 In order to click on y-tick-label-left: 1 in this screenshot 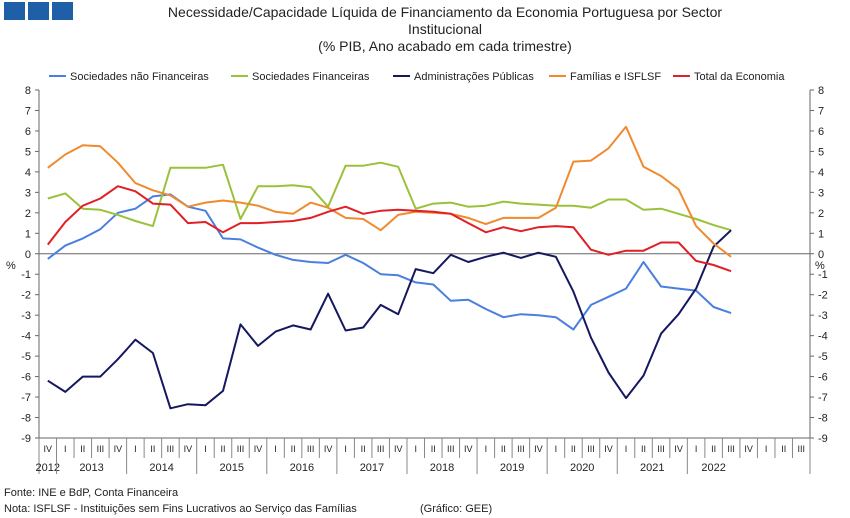, I will do `click(28, 234)`.